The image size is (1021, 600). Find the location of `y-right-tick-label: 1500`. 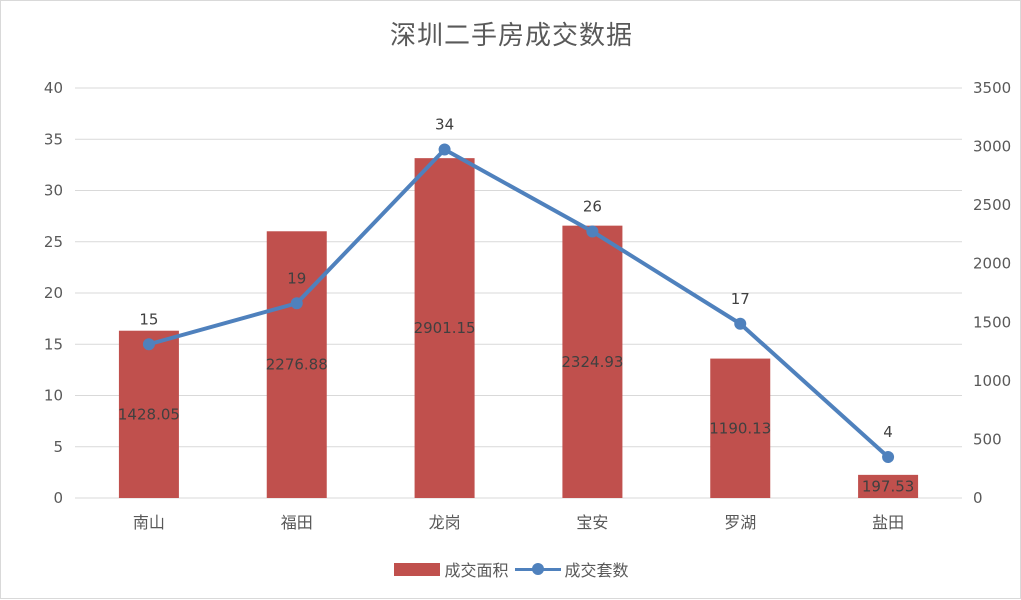

y-right-tick-label: 1500 is located at coordinates (992, 322).